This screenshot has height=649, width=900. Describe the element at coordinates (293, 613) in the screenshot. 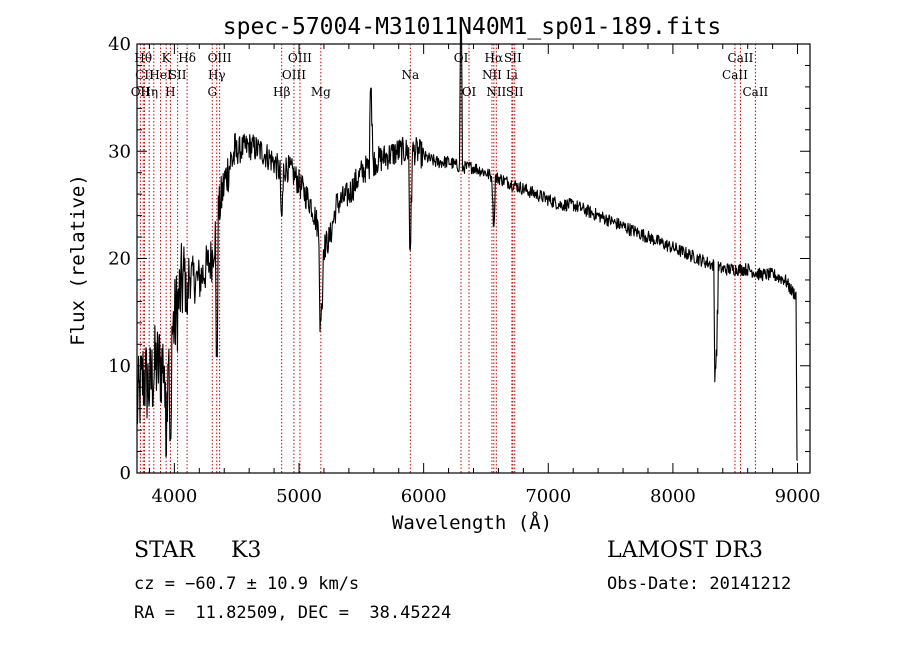

I see `coordinates: RA = 11.82509, DEC = 38.45224` at that location.